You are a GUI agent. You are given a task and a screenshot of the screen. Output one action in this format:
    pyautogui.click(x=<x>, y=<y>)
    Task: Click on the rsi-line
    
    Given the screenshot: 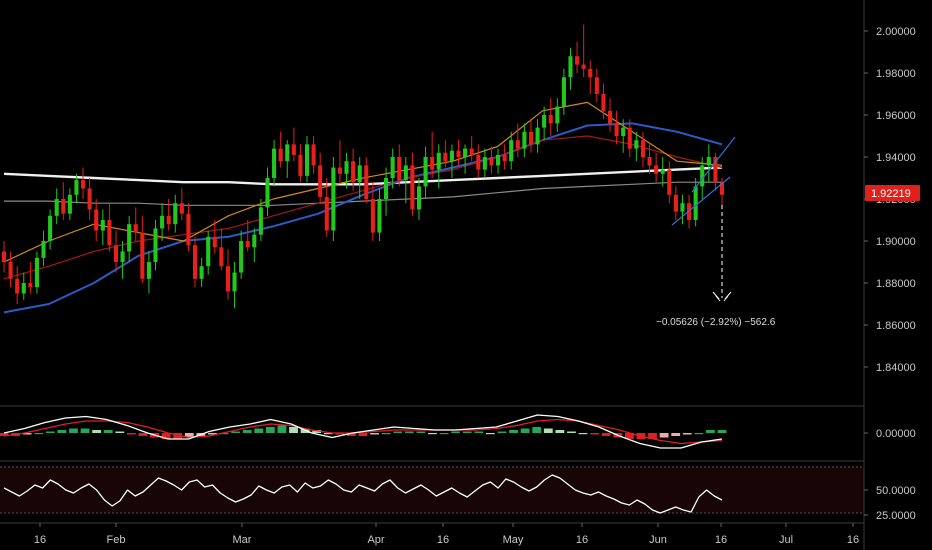 What is the action you would take?
    pyautogui.click(x=363, y=494)
    